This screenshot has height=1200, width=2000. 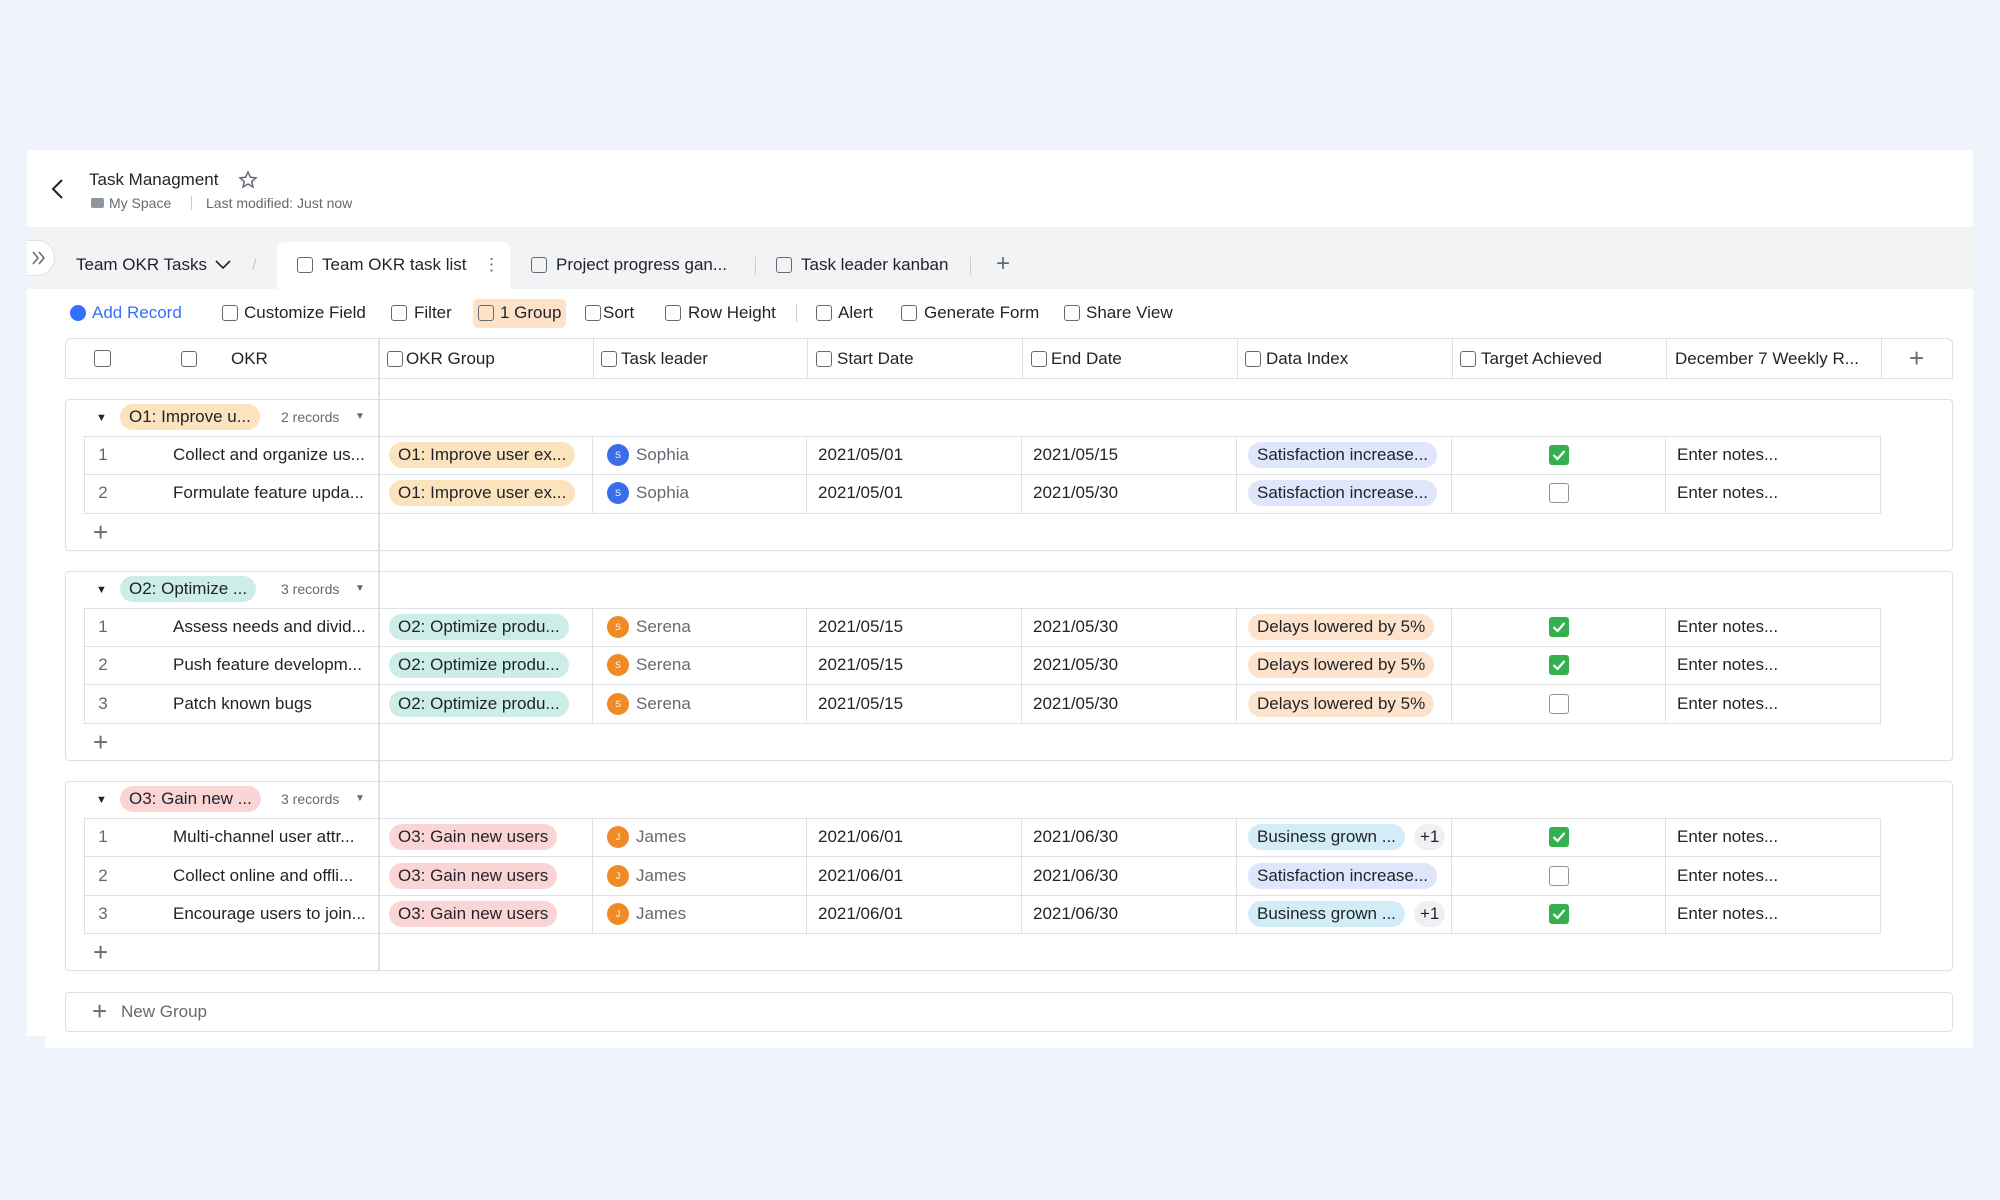 I want to click on toolbar-button: Customize Field, so click(x=305, y=312).